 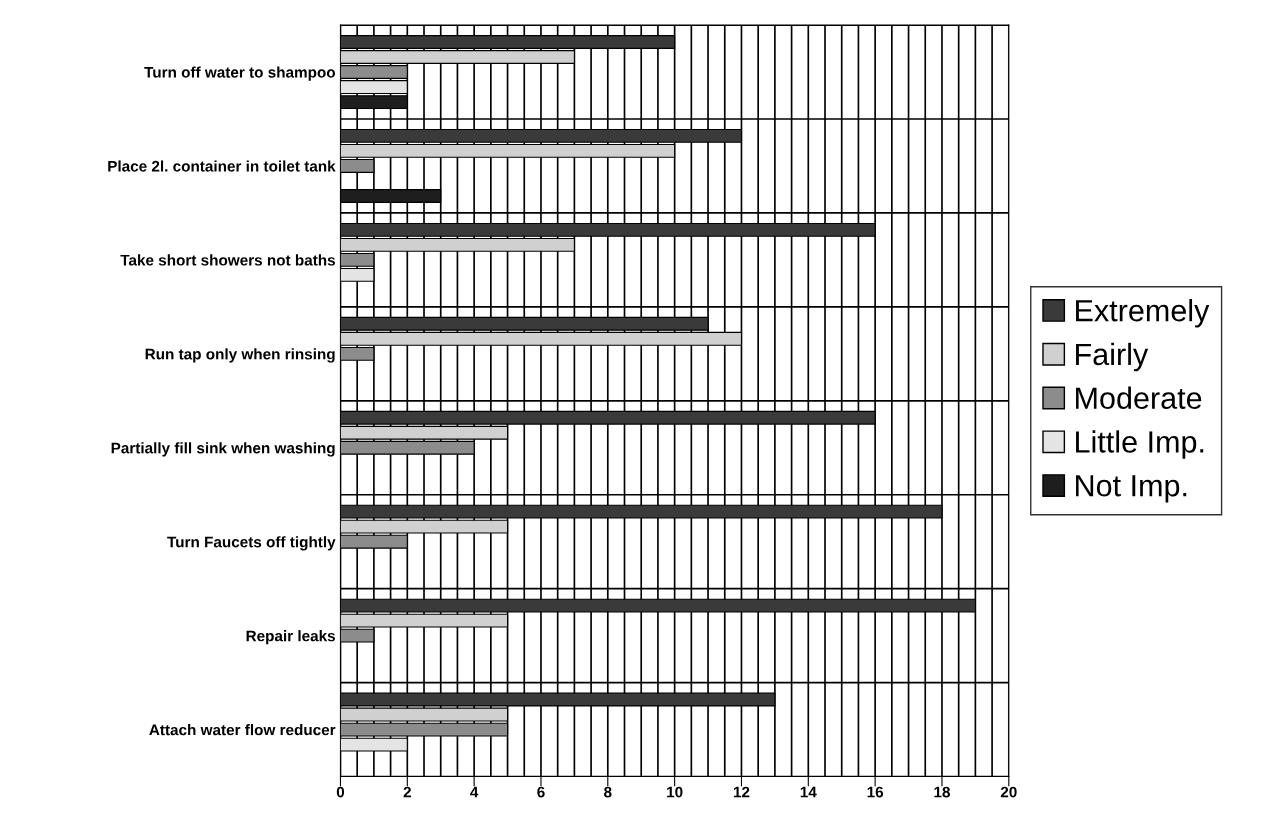 What do you see at coordinates (227, 260) in the screenshot?
I see `y-tick-label: Take short showers not baths` at bounding box center [227, 260].